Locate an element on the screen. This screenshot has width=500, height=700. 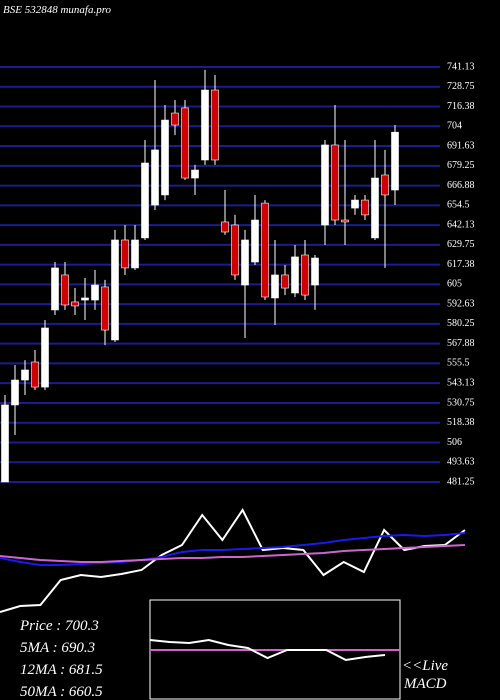
y-tick-label: 567.88 is located at coordinates (461, 343).